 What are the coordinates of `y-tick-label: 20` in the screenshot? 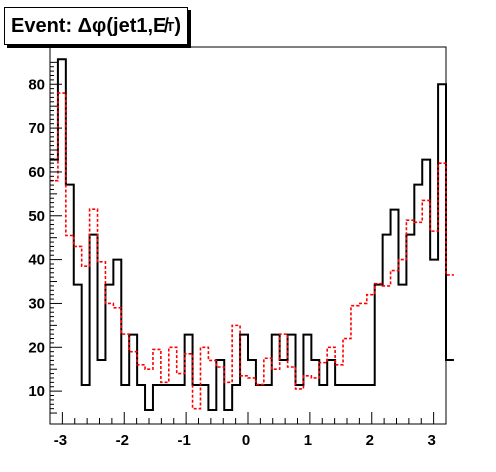 It's located at (36, 347).